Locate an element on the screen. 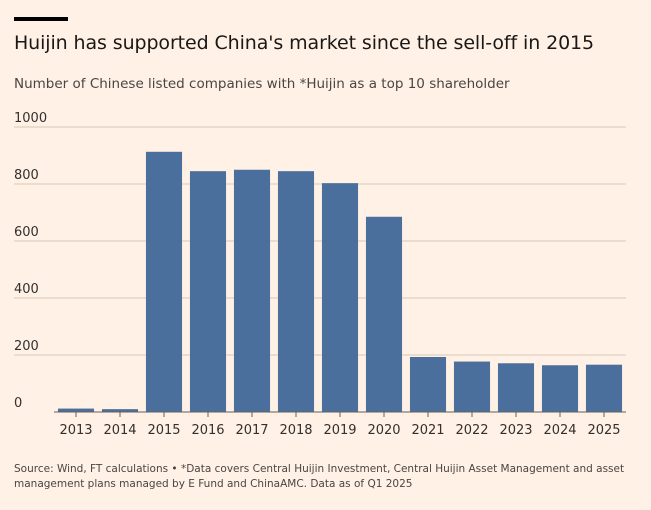 The width and height of the screenshot is (651, 510). x-tick-label: 2013 is located at coordinates (75, 430).